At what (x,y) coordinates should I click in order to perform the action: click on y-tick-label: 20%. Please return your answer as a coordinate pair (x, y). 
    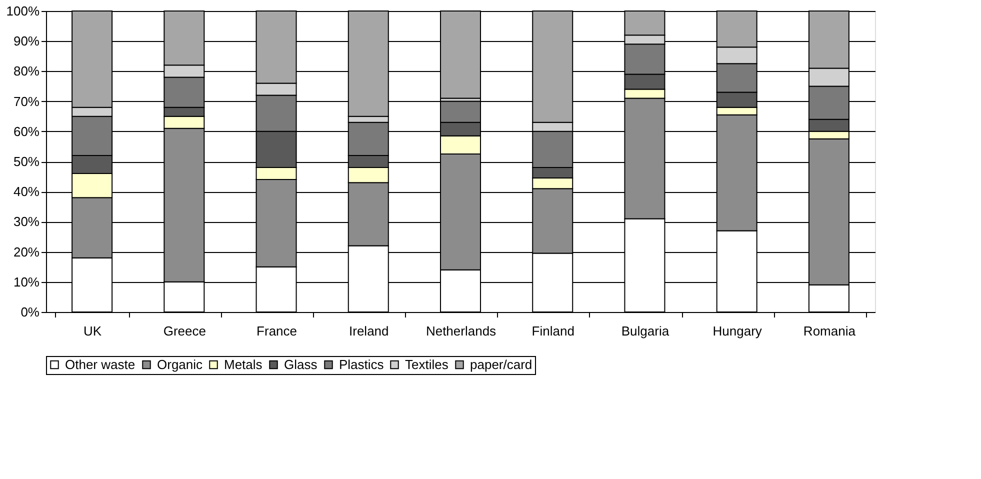
    Looking at the image, I should click on (26, 252).